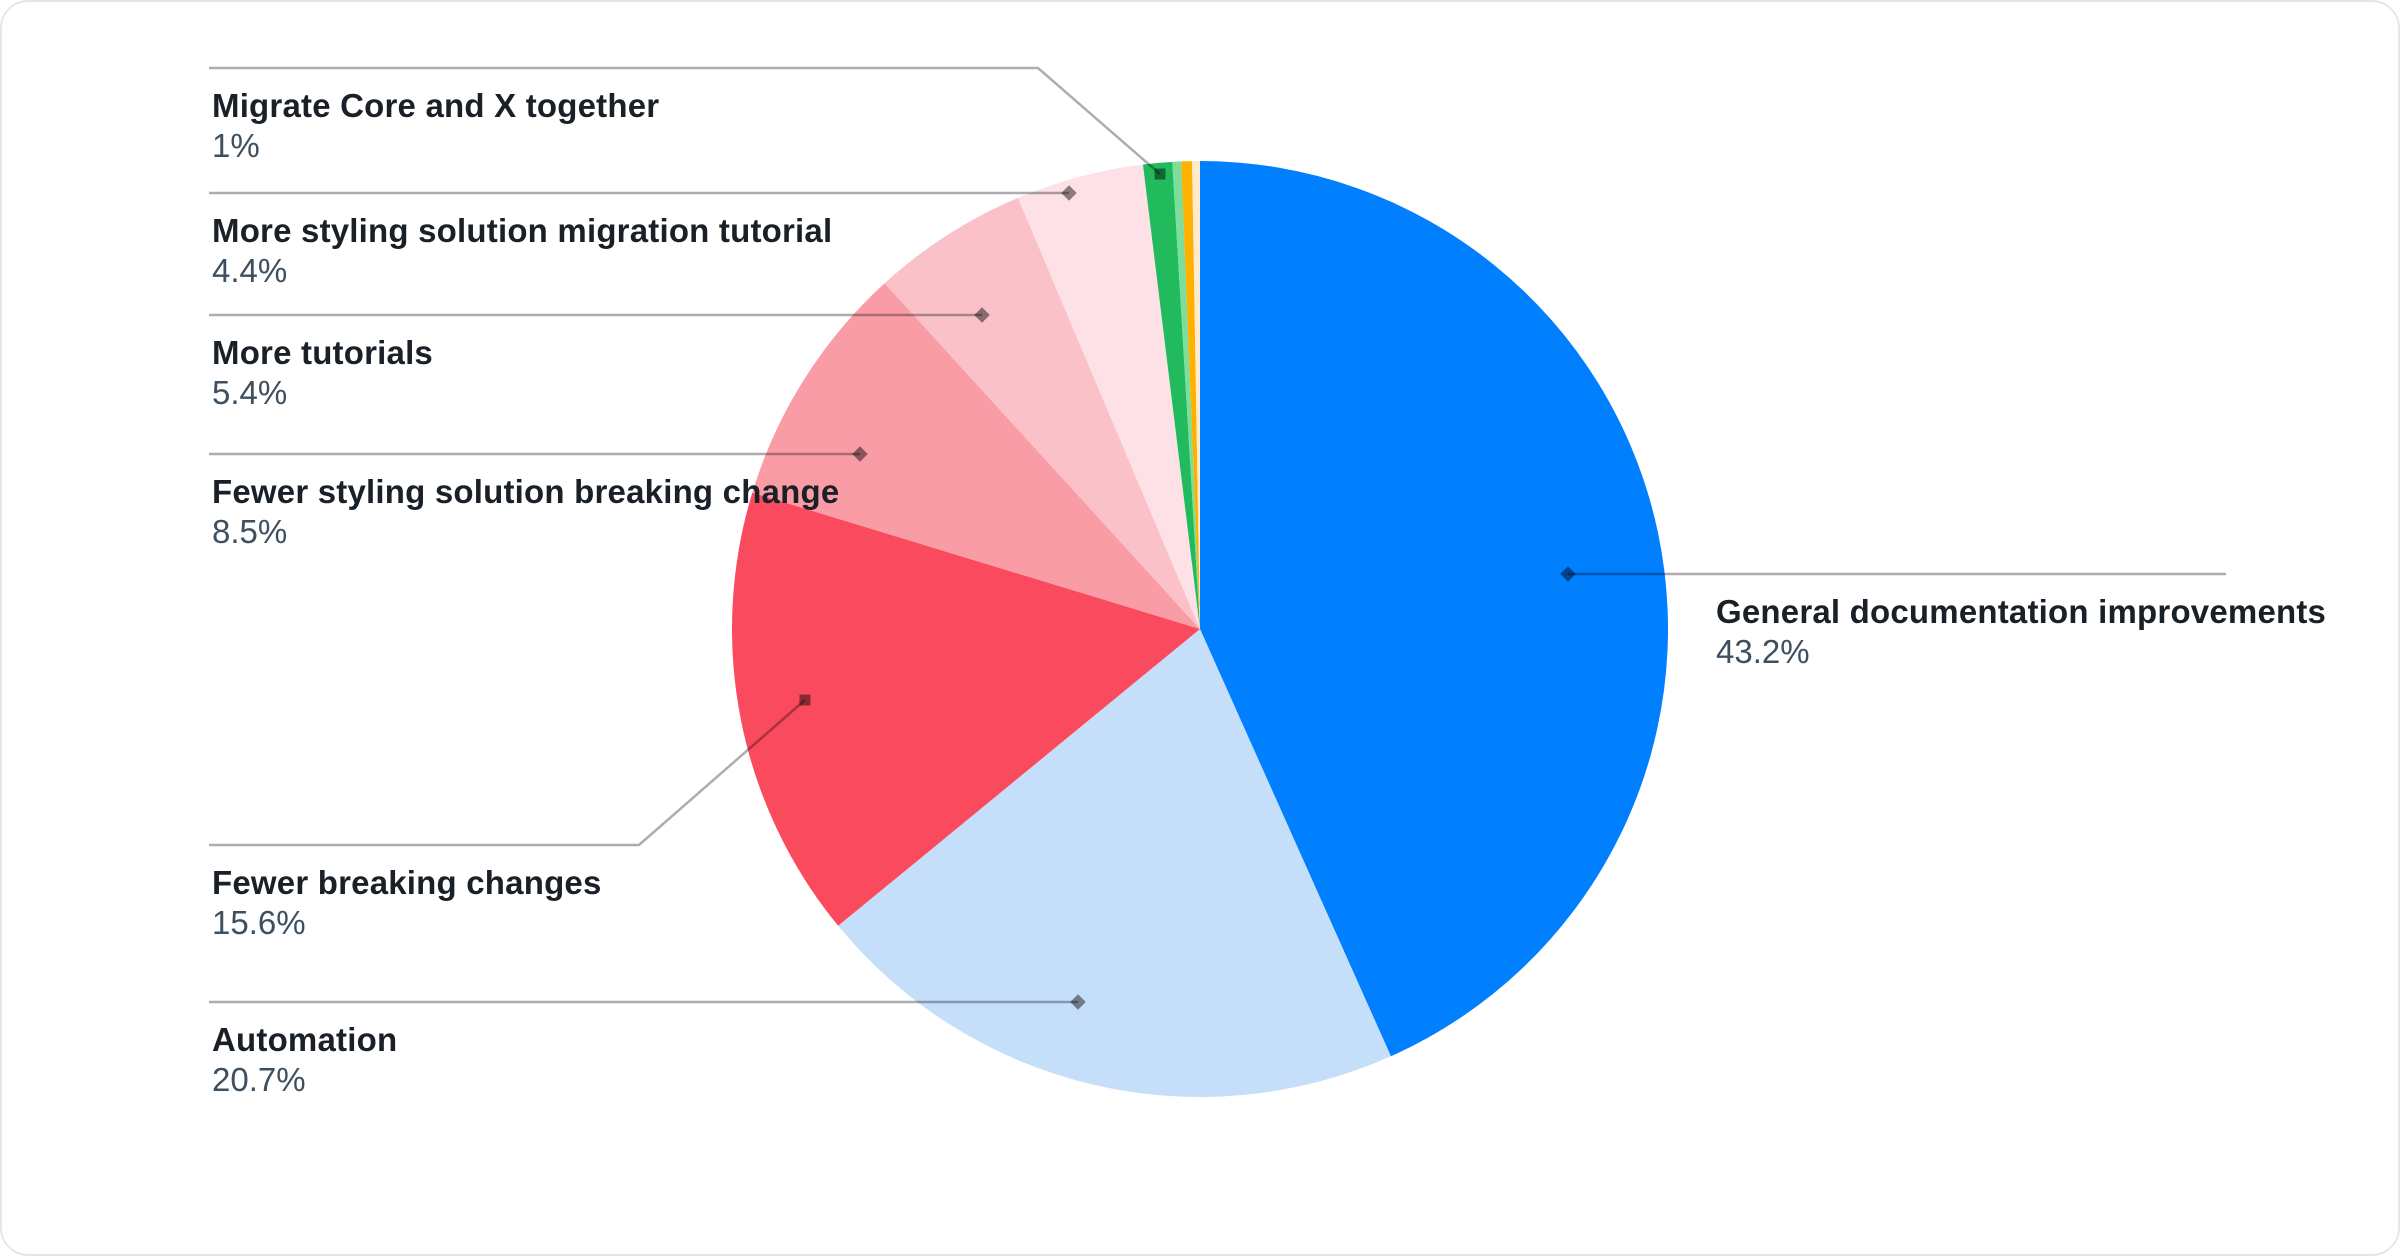  Describe the element at coordinates (526, 491) in the screenshot. I see `slice-label-title: Fewer styling solution breaking change` at that location.